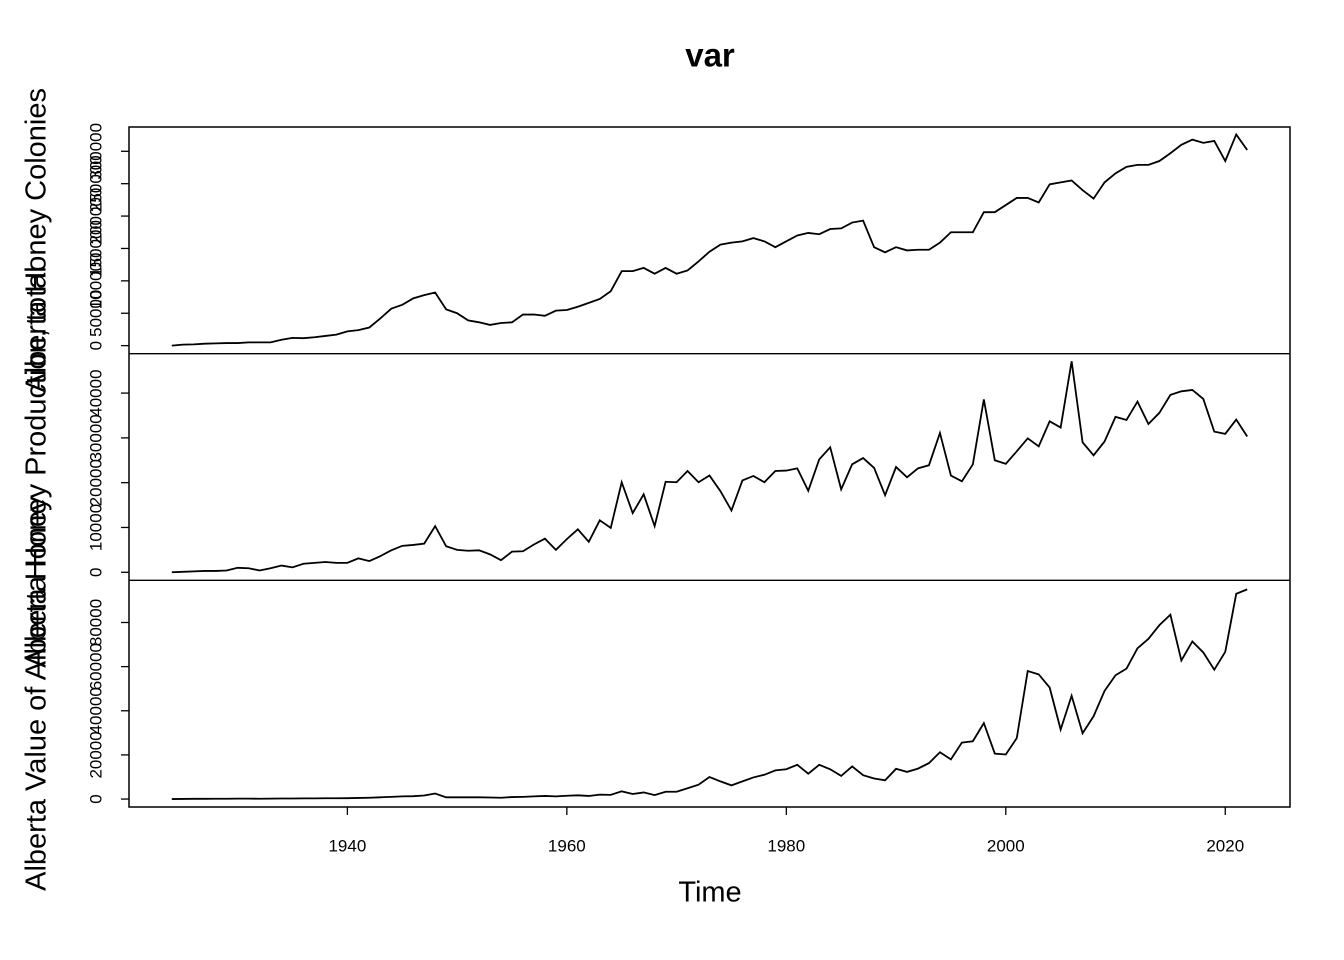 The height and width of the screenshot is (960, 1344). Describe the element at coordinates (37, 693) in the screenshot. I see `y-axis-title: Alberta Value of Alberta Honey` at that location.